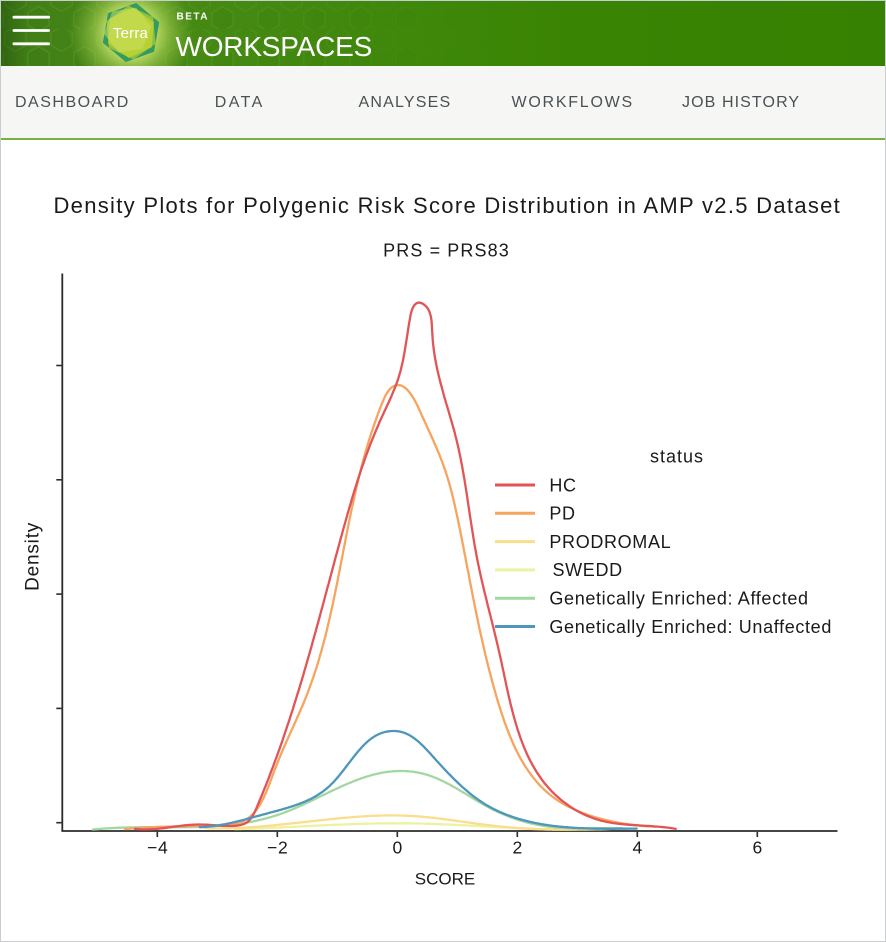 This screenshot has height=942, width=886. Describe the element at coordinates (638, 848) in the screenshot. I see `svg-text: 4` at that location.